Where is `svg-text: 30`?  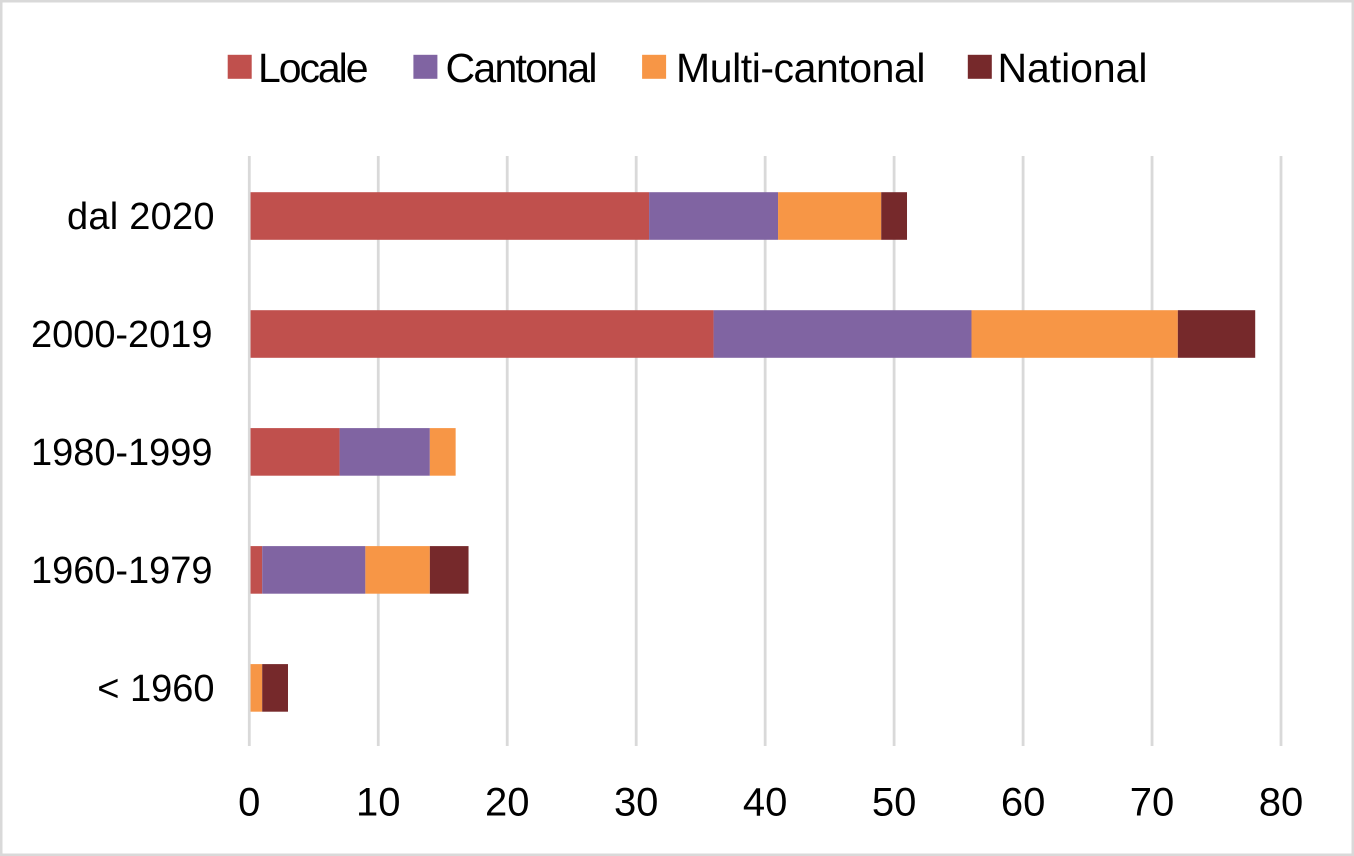
svg-text: 30 is located at coordinates (636, 803).